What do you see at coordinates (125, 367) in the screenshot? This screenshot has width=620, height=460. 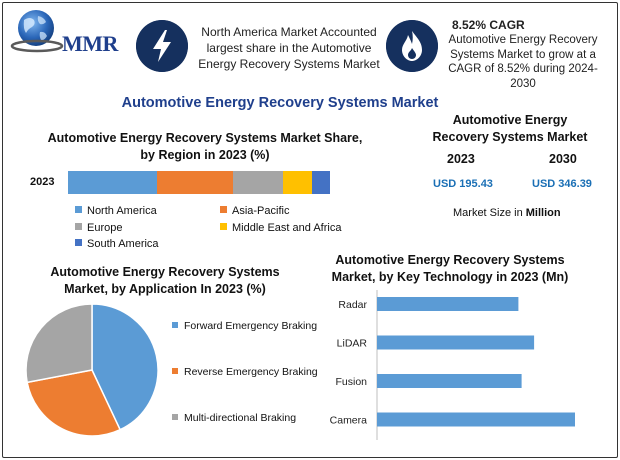 I see `pie-slice-forward-emergency-braking` at bounding box center [125, 367].